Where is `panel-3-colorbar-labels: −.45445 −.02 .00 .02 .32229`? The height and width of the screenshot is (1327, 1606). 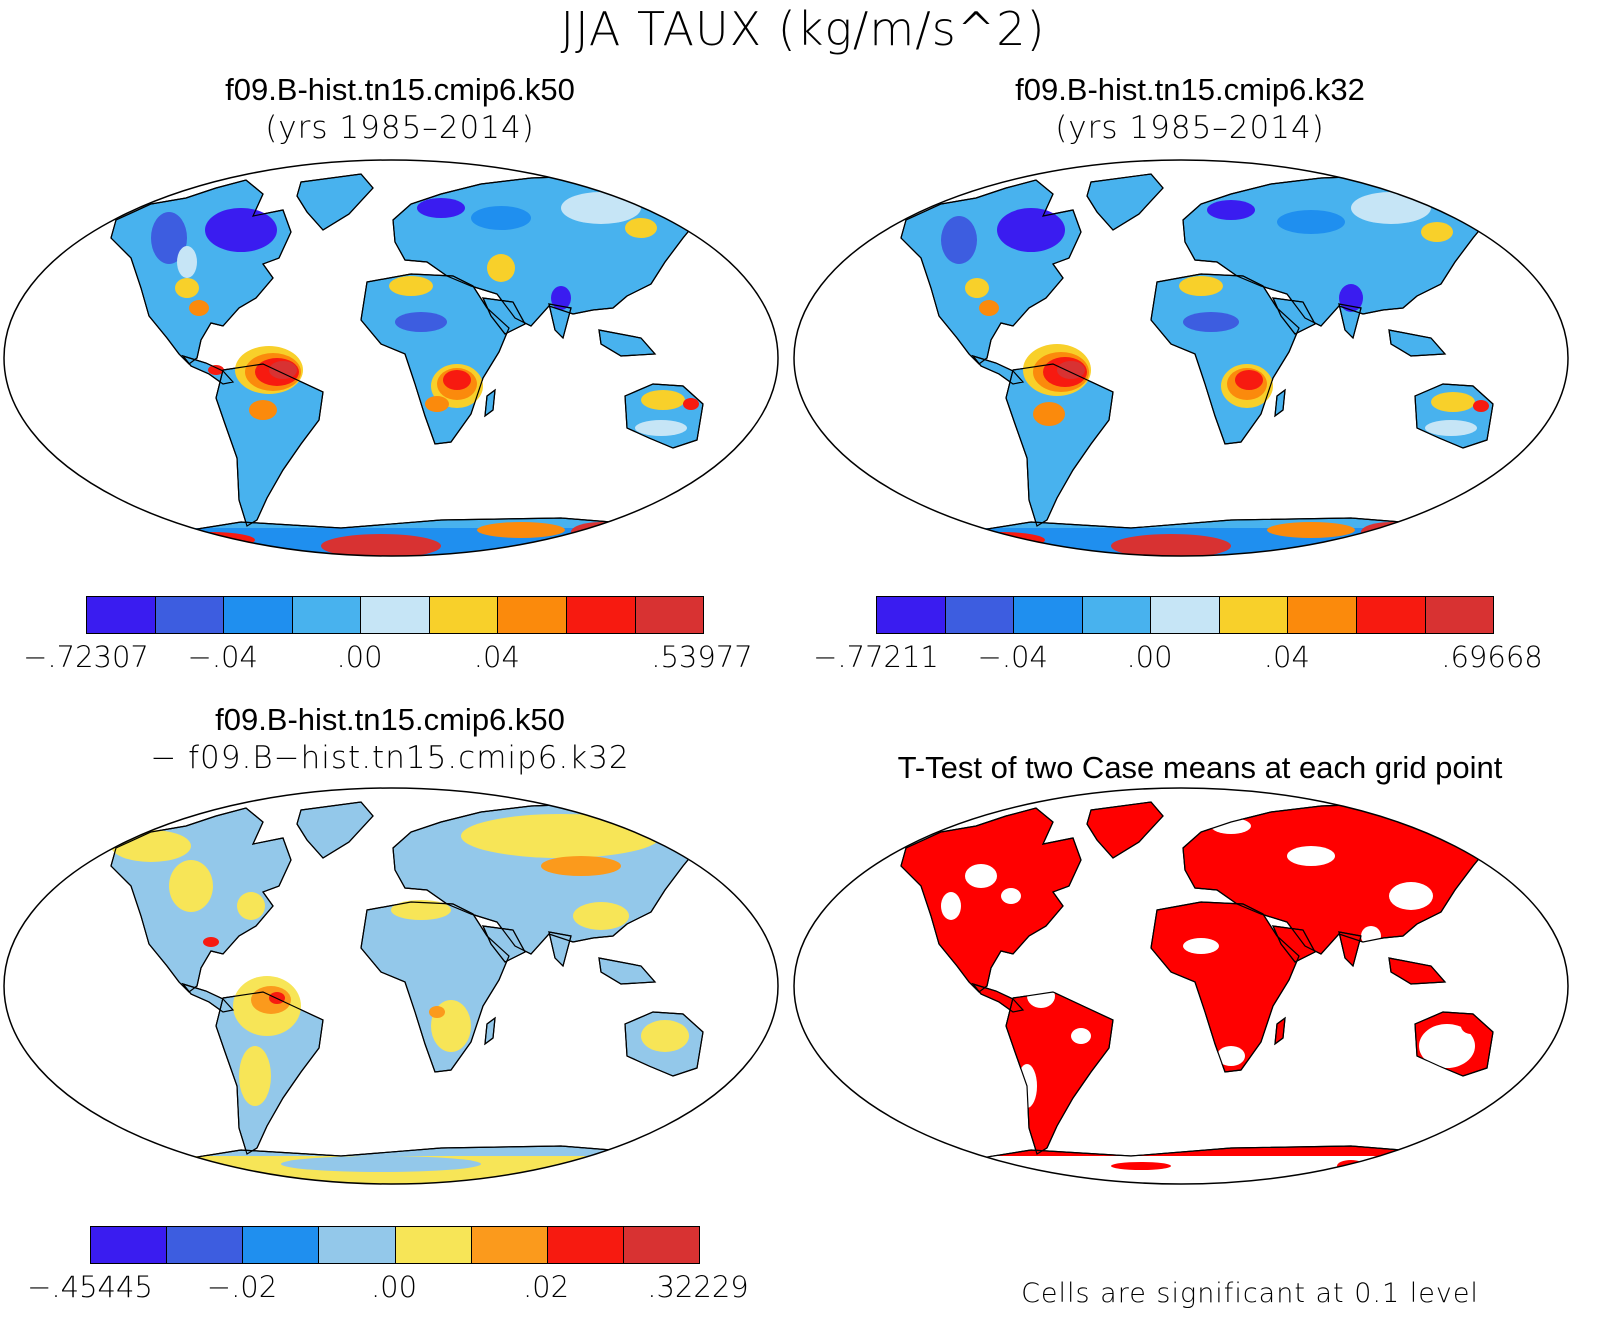 panel-3-colorbar-labels: −.45445 −.02 .00 .02 .32229 is located at coordinates (388, 1288).